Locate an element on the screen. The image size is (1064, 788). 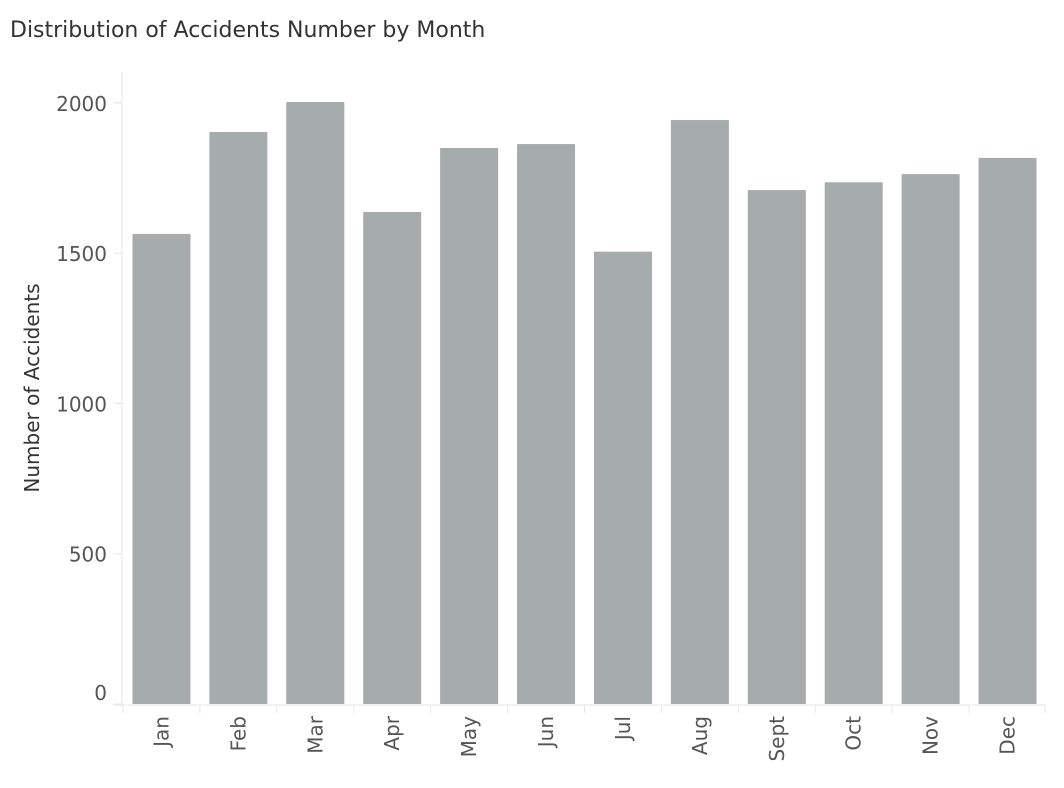
bar-jun is located at coordinates (546, 424).